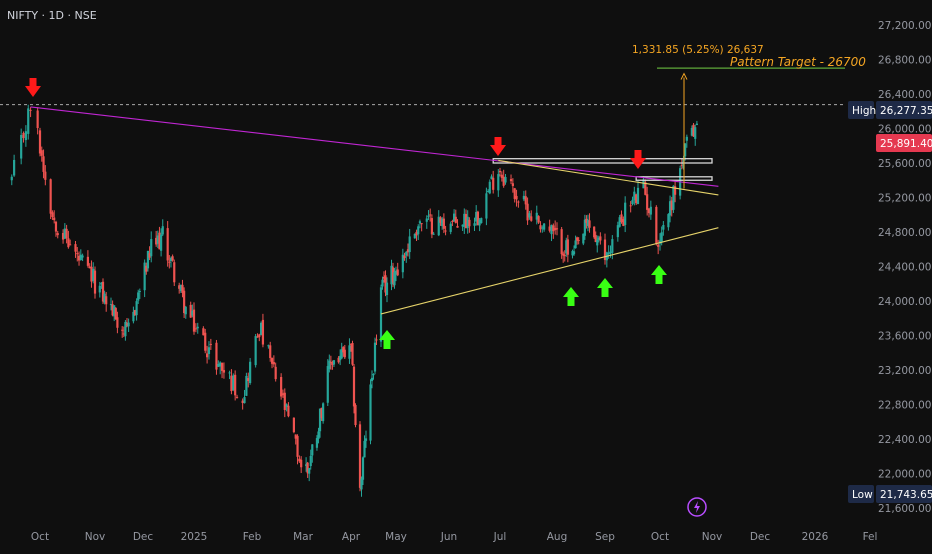 This screenshot has width=932, height=554. What do you see at coordinates (660, 537) in the screenshot?
I see `x-tick-label: Oct` at bounding box center [660, 537].